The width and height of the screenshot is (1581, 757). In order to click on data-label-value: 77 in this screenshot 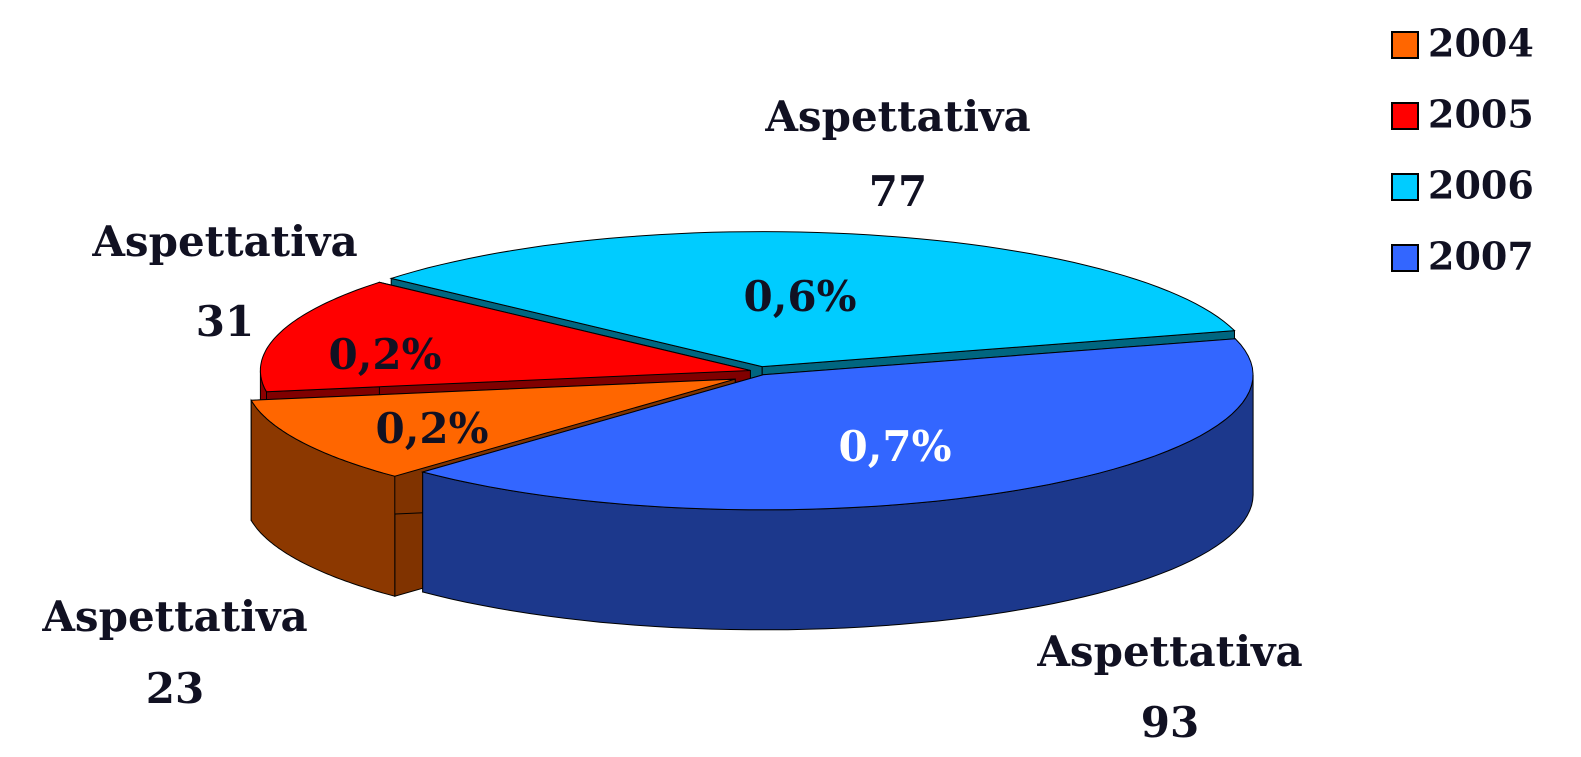, I will do `click(898, 191)`.